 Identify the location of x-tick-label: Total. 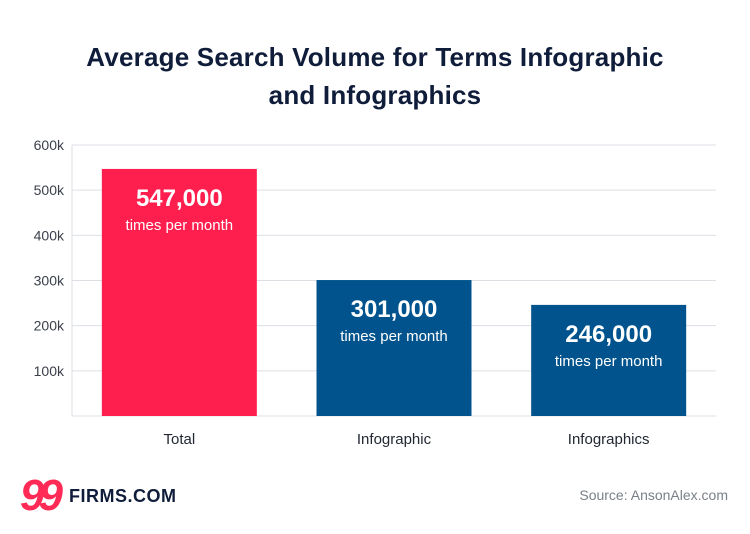
(179, 439).